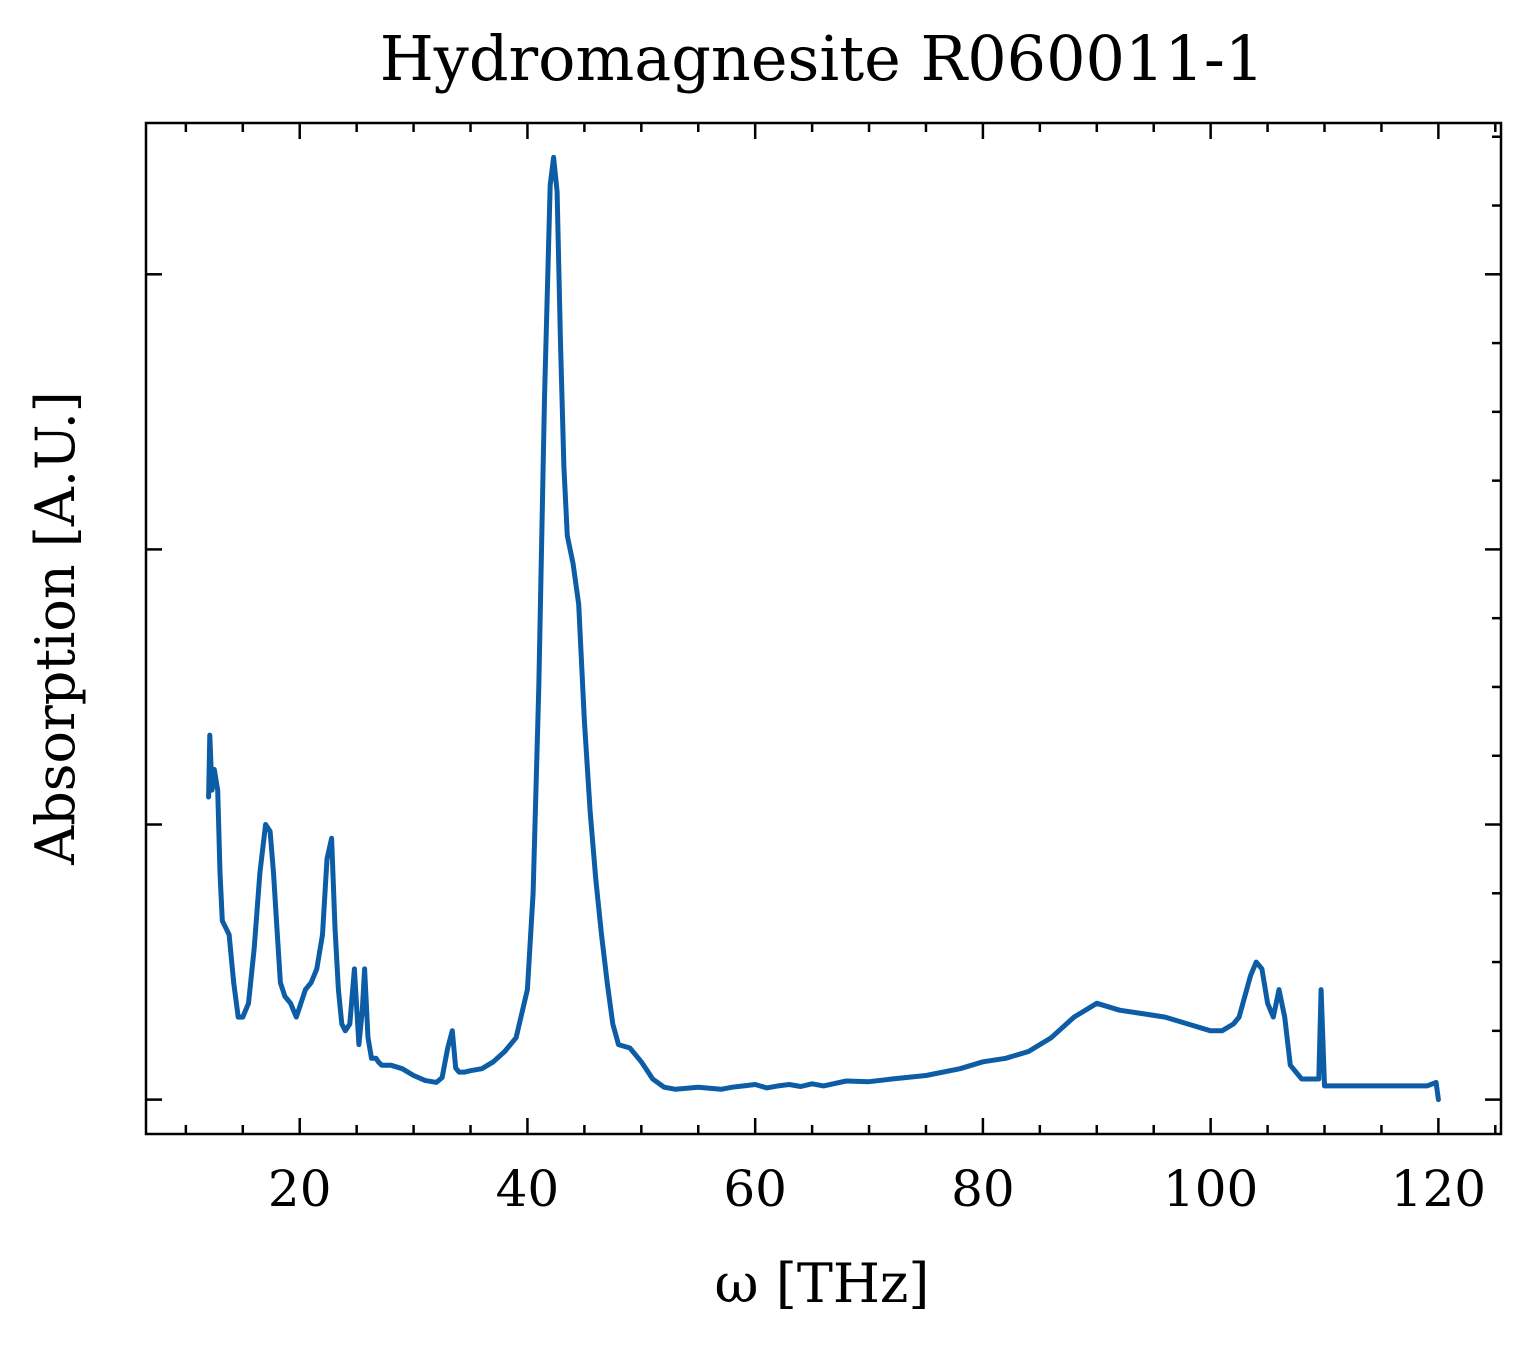 This screenshot has height=1345, width=1527. I want to click on x-tick-labels: 20 40 60 80 100 120, so click(877, 1189).